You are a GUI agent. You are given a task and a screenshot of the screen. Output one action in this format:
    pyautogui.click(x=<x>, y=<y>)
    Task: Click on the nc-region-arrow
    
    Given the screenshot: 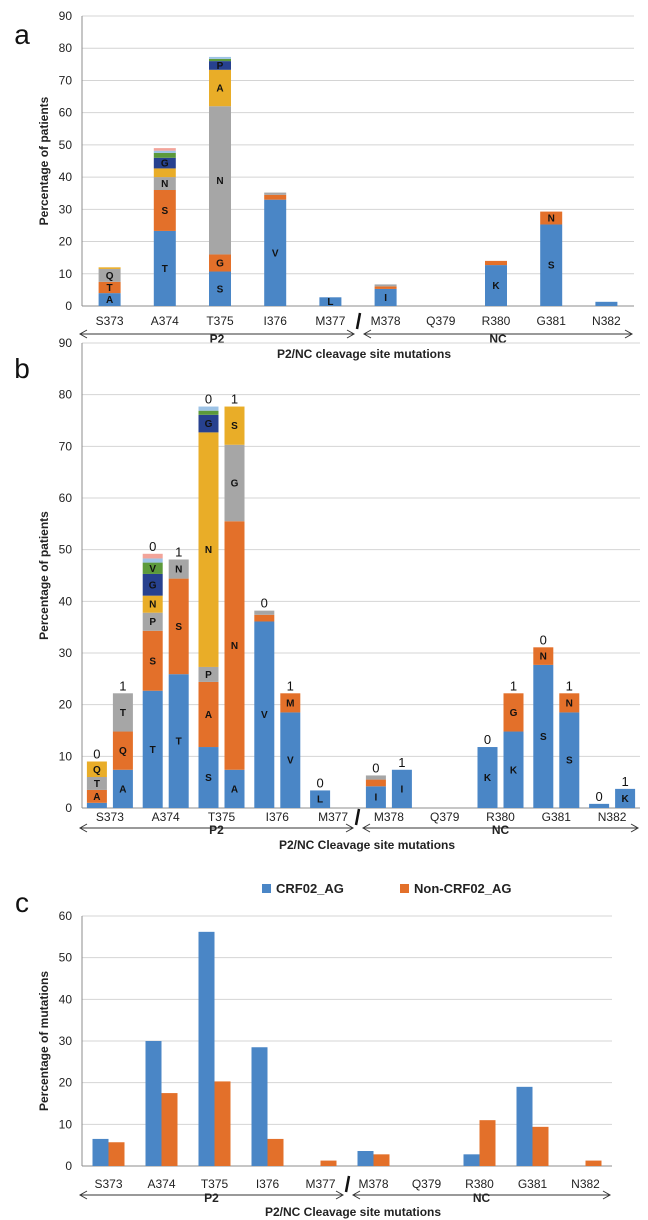 What is the action you would take?
    pyautogui.click(x=481, y=1195)
    